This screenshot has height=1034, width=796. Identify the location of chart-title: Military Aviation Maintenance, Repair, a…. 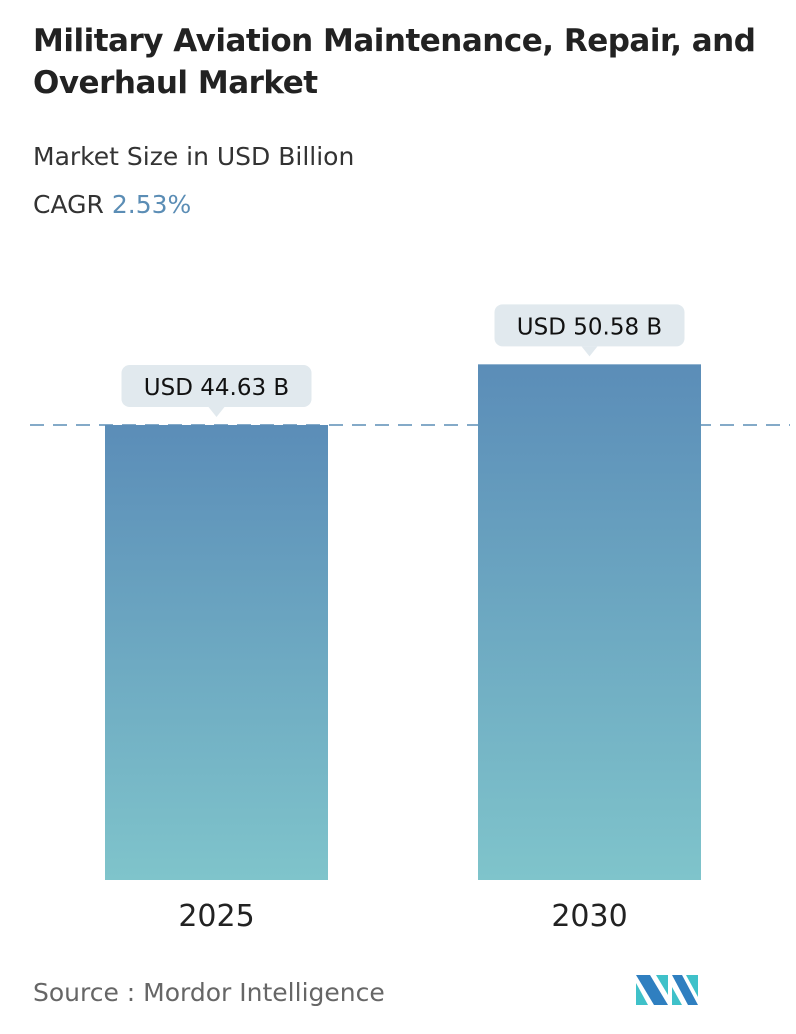
(394, 62).